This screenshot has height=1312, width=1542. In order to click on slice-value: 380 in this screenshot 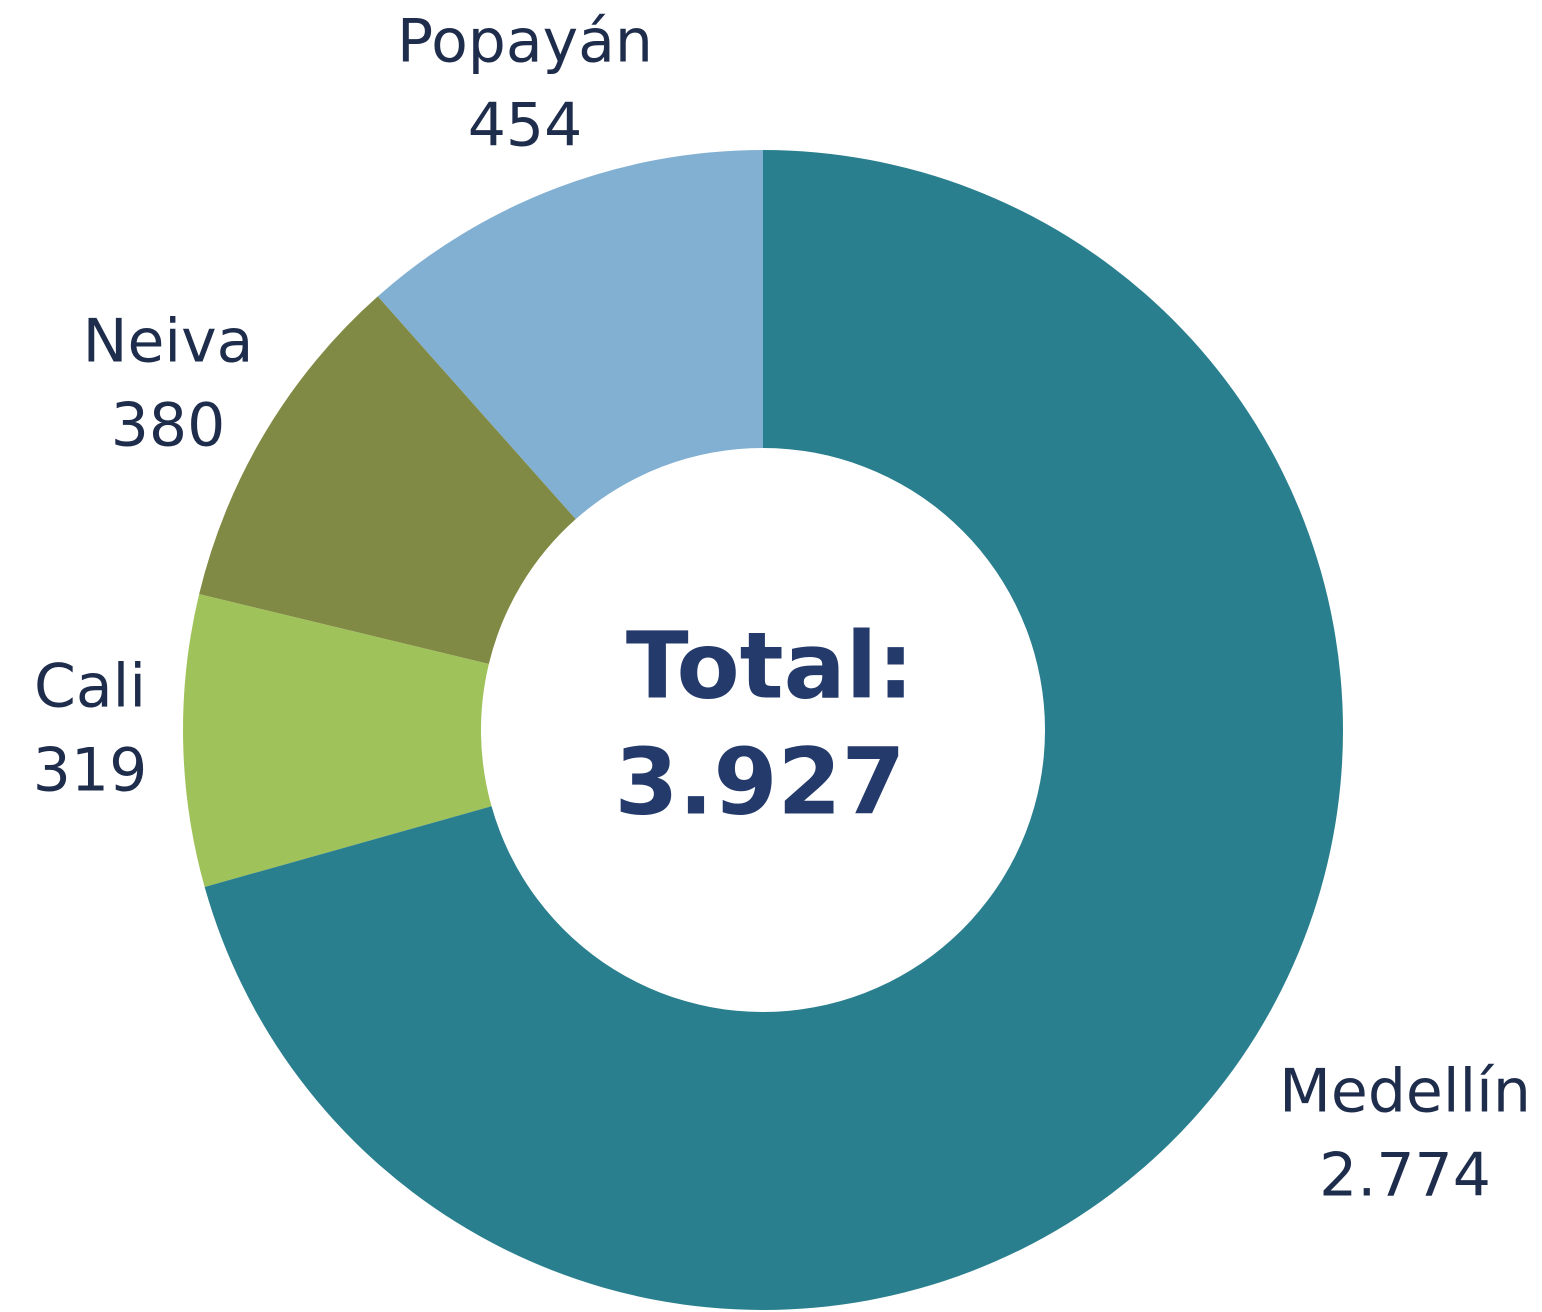, I will do `click(168, 426)`.